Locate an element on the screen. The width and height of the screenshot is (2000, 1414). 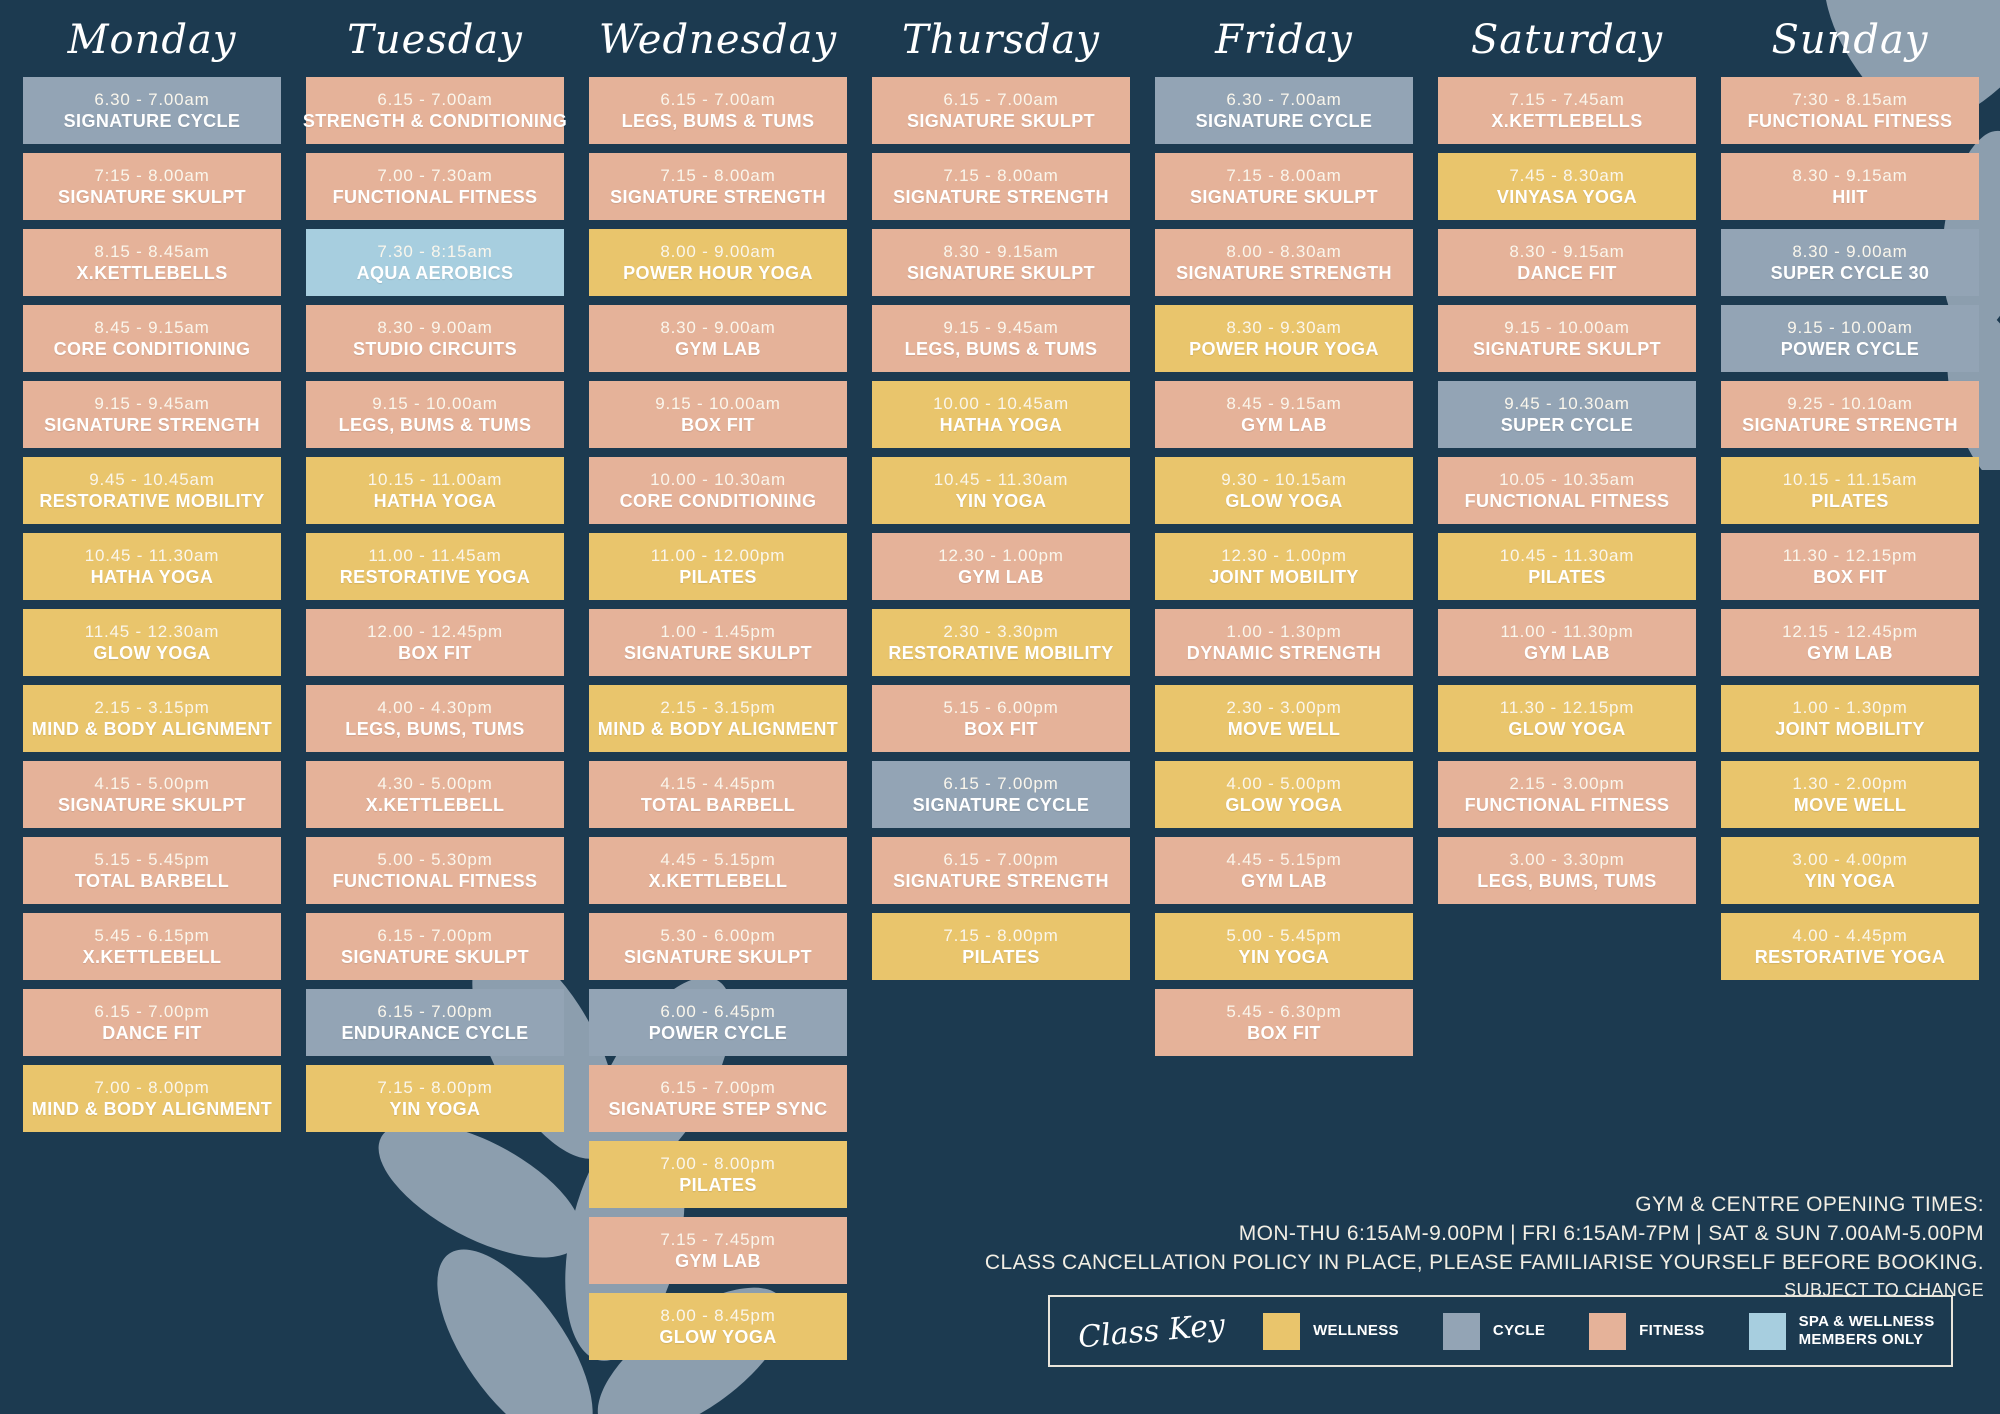
class-block-fitness: 5.00 - 5.30pm FUNCTIONAL FITNESS is located at coordinates (435, 870).